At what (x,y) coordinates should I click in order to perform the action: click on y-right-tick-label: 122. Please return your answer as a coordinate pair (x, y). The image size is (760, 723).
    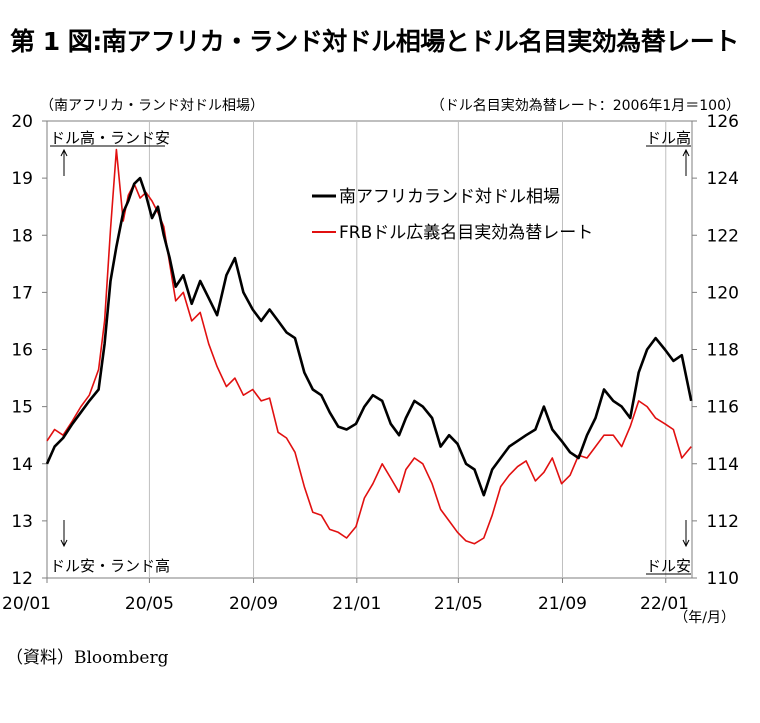
    Looking at the image, I should click on (723, 236).